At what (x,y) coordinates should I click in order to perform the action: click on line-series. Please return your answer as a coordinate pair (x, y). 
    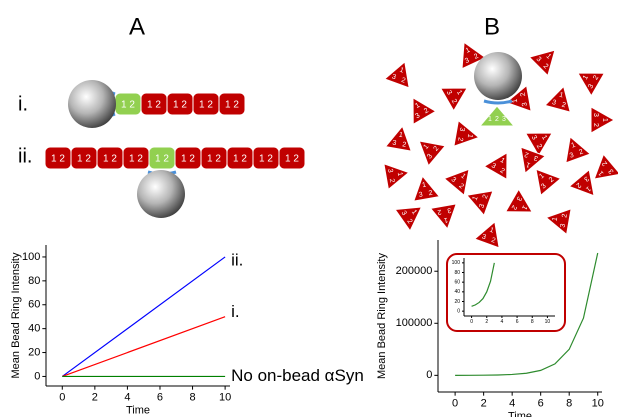
    Looking at the image, I should click on (483, 284).